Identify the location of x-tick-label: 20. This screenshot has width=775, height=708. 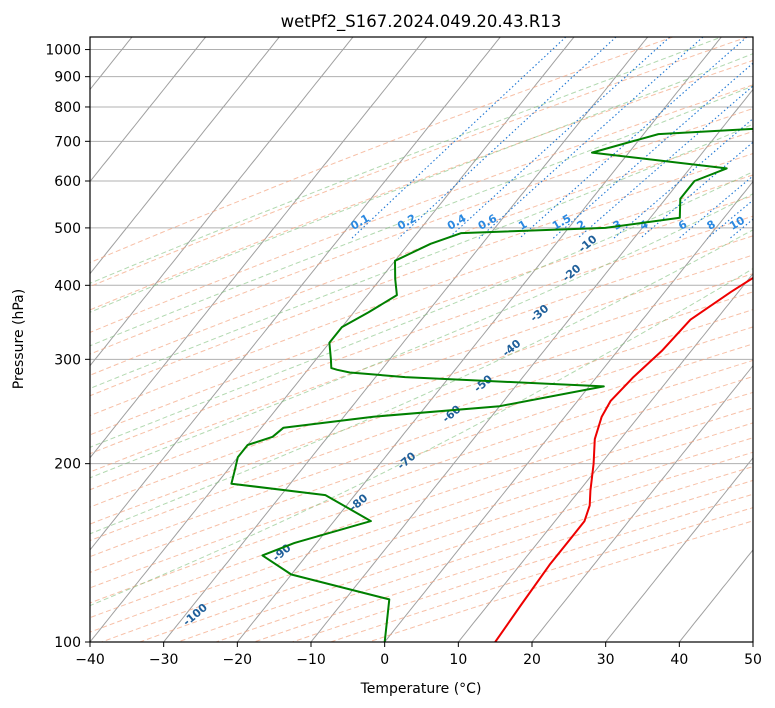
(532, 660).